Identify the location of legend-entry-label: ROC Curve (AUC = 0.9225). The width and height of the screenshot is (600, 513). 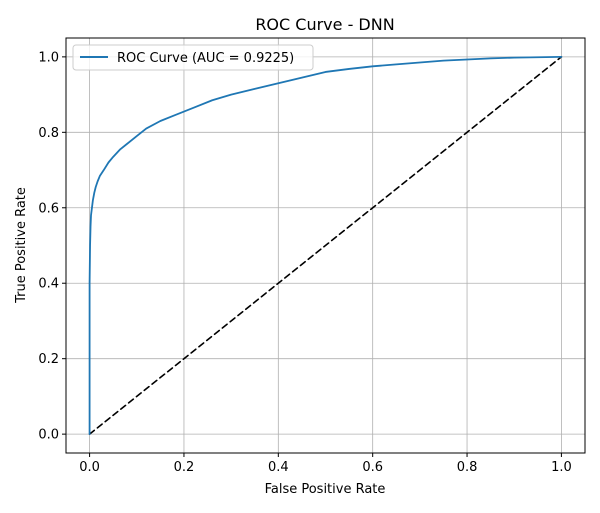
(205, 58).